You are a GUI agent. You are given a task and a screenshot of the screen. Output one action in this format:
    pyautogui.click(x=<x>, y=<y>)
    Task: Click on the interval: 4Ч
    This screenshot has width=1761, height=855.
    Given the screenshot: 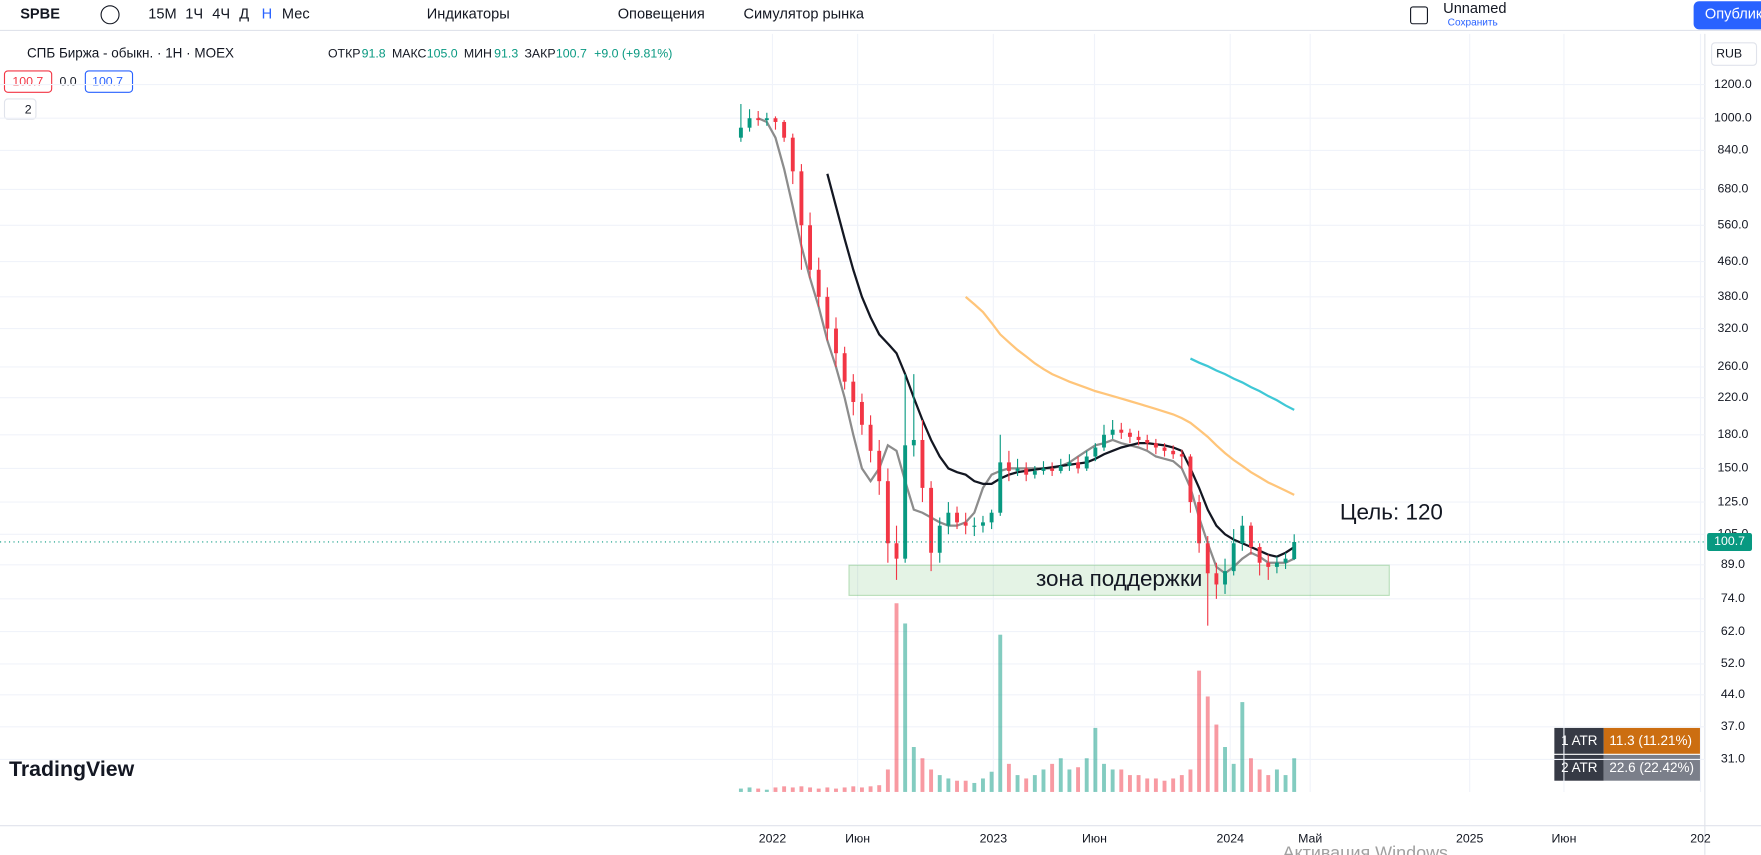 What is the action you would take?
    pyautogui.click(x=221, y=15)
    